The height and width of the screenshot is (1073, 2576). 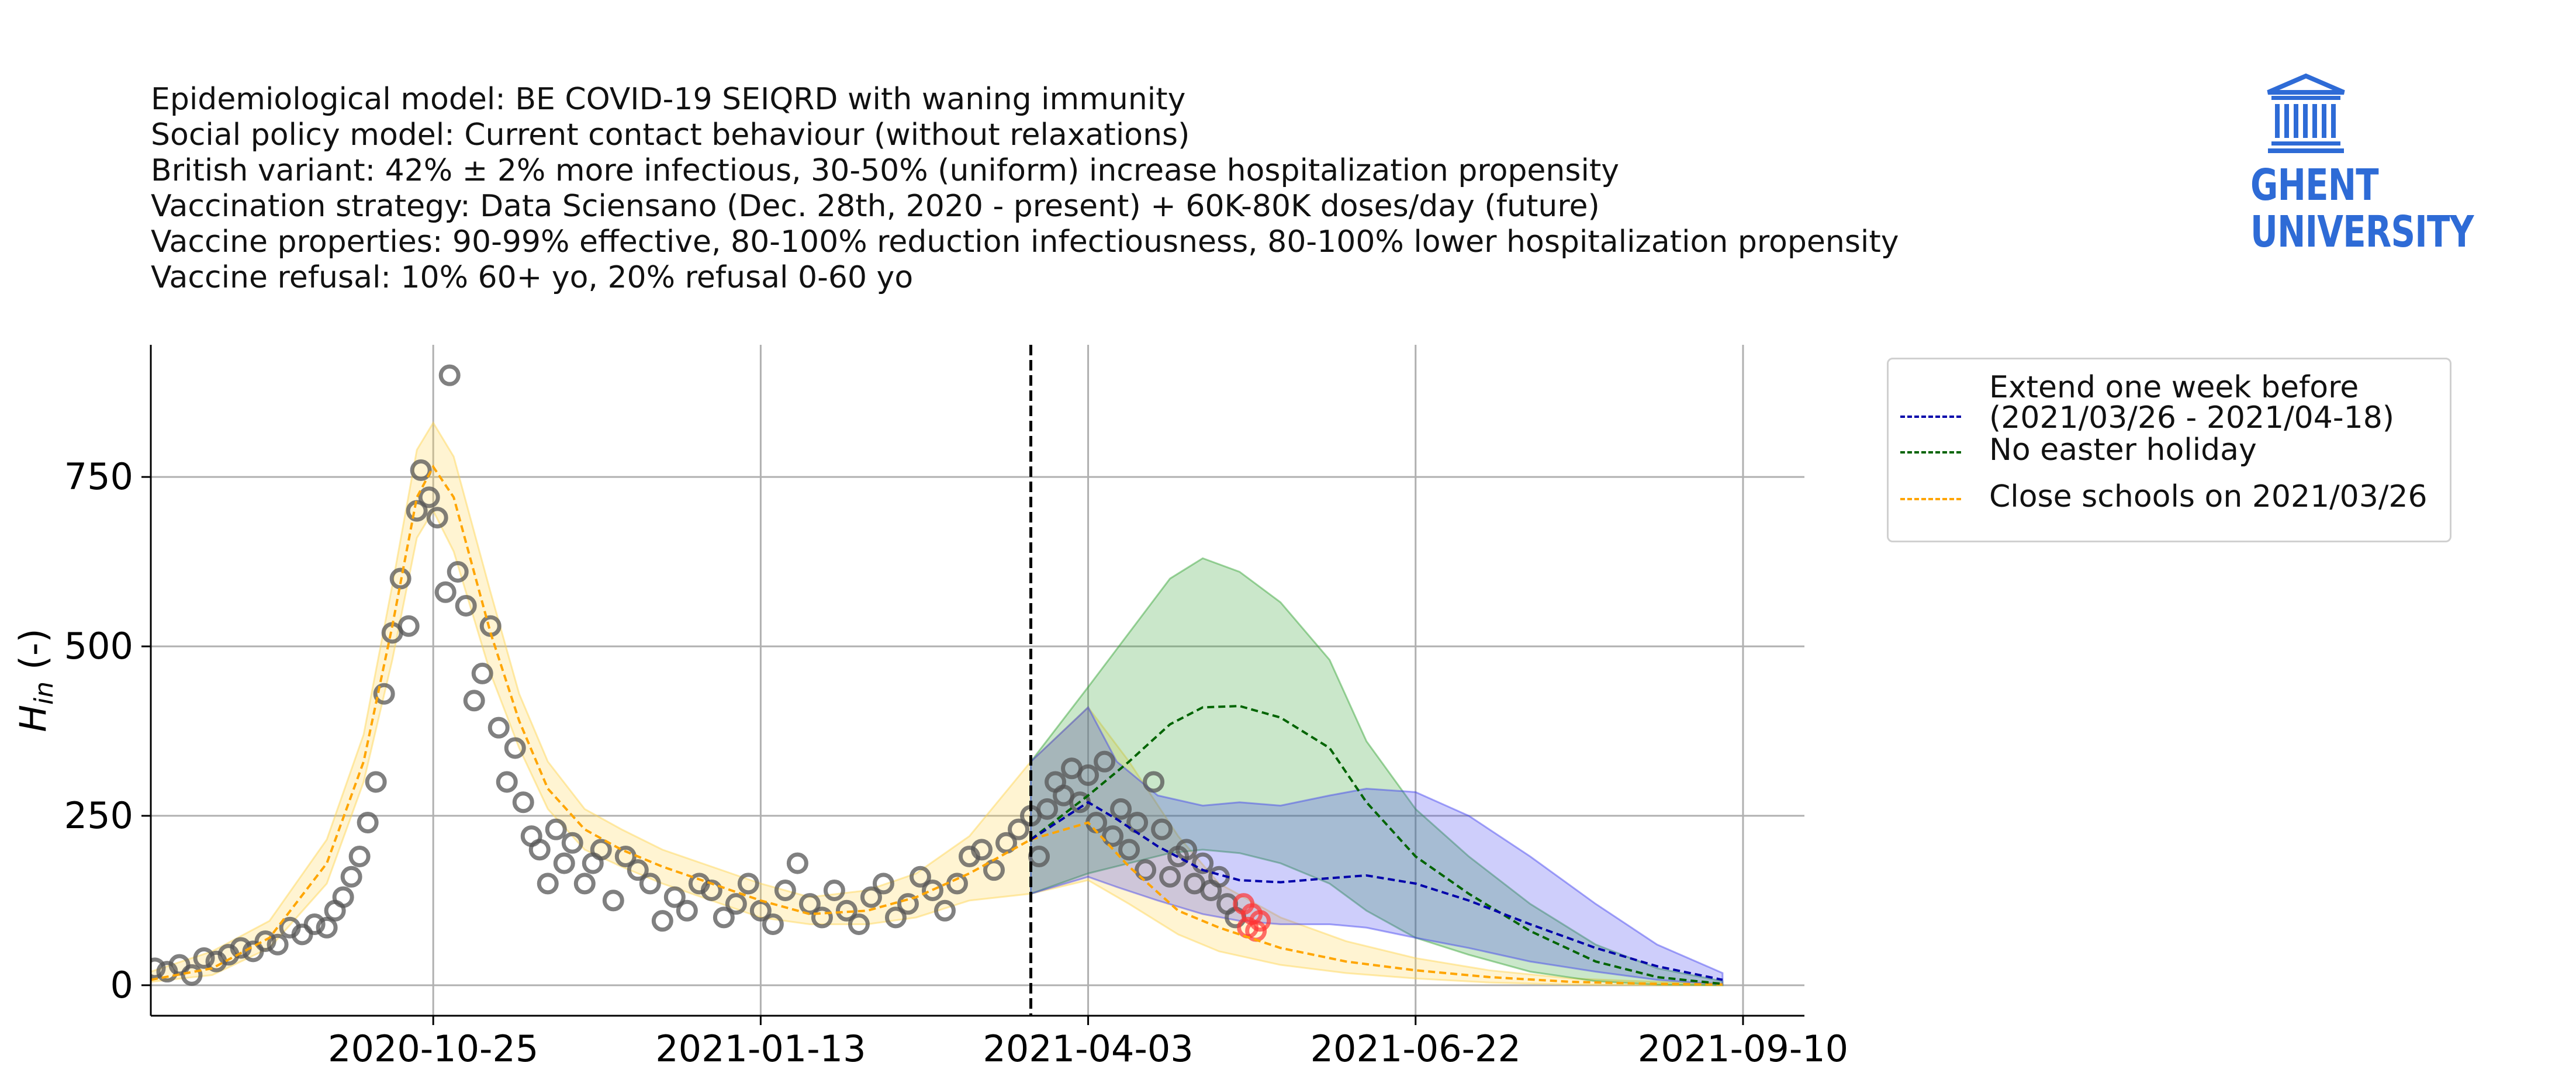 What do you see at coordinates (2306, 113) in the screenshot?
I see `building-icon` at bounding box center [2306, 113].